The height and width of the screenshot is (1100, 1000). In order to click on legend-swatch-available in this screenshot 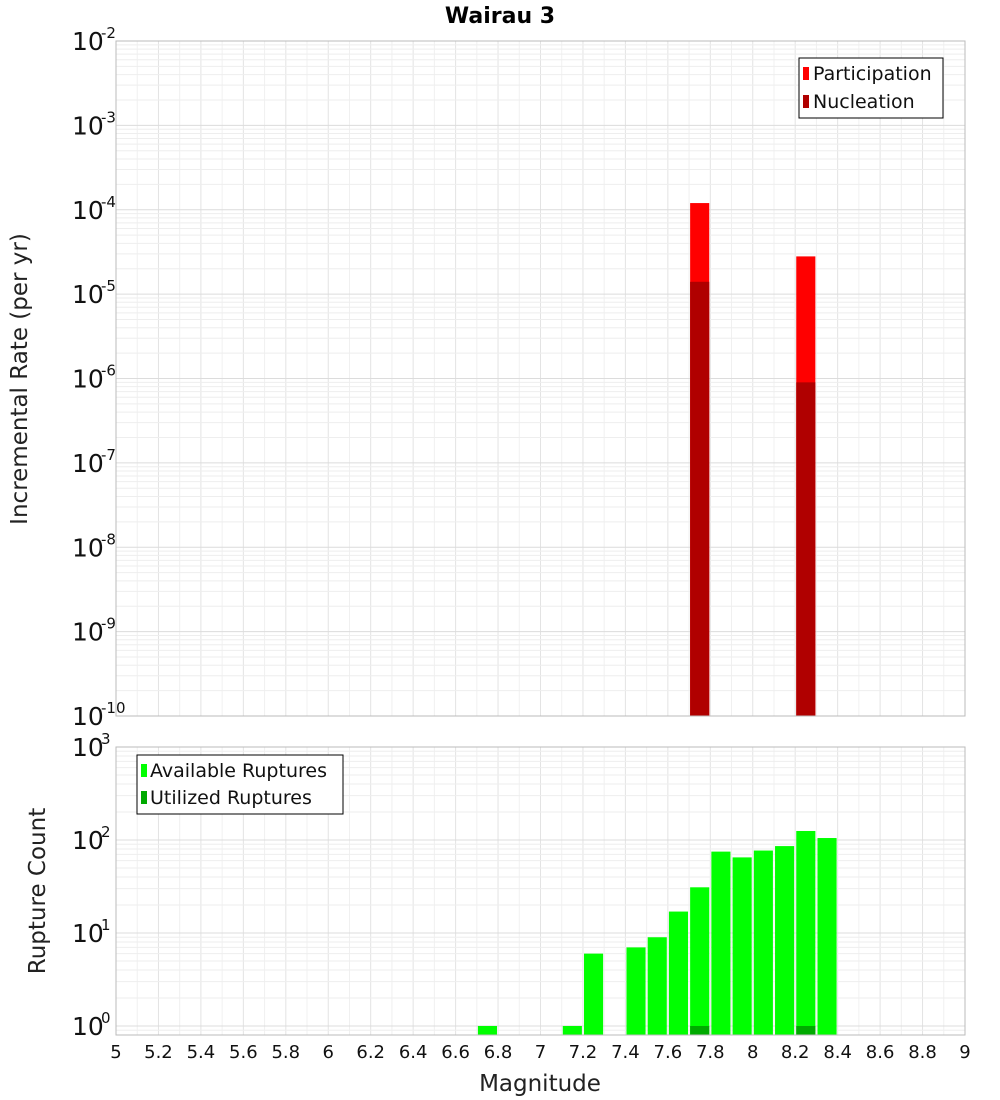, I will do `click(144, 770)`.